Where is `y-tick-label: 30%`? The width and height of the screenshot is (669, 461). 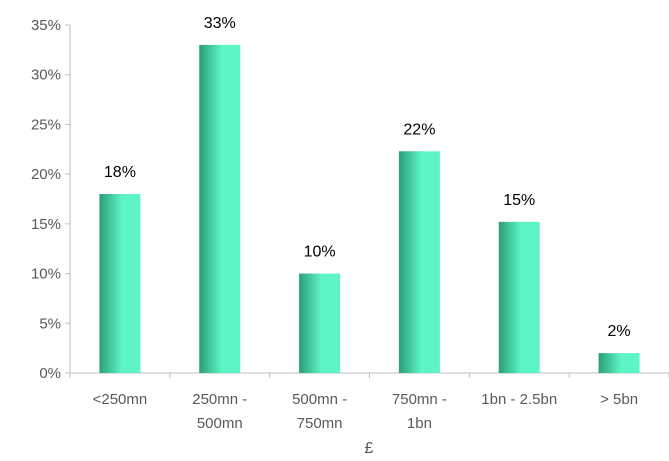
y-tick-label: 30% is located at coordinates (46, 75).